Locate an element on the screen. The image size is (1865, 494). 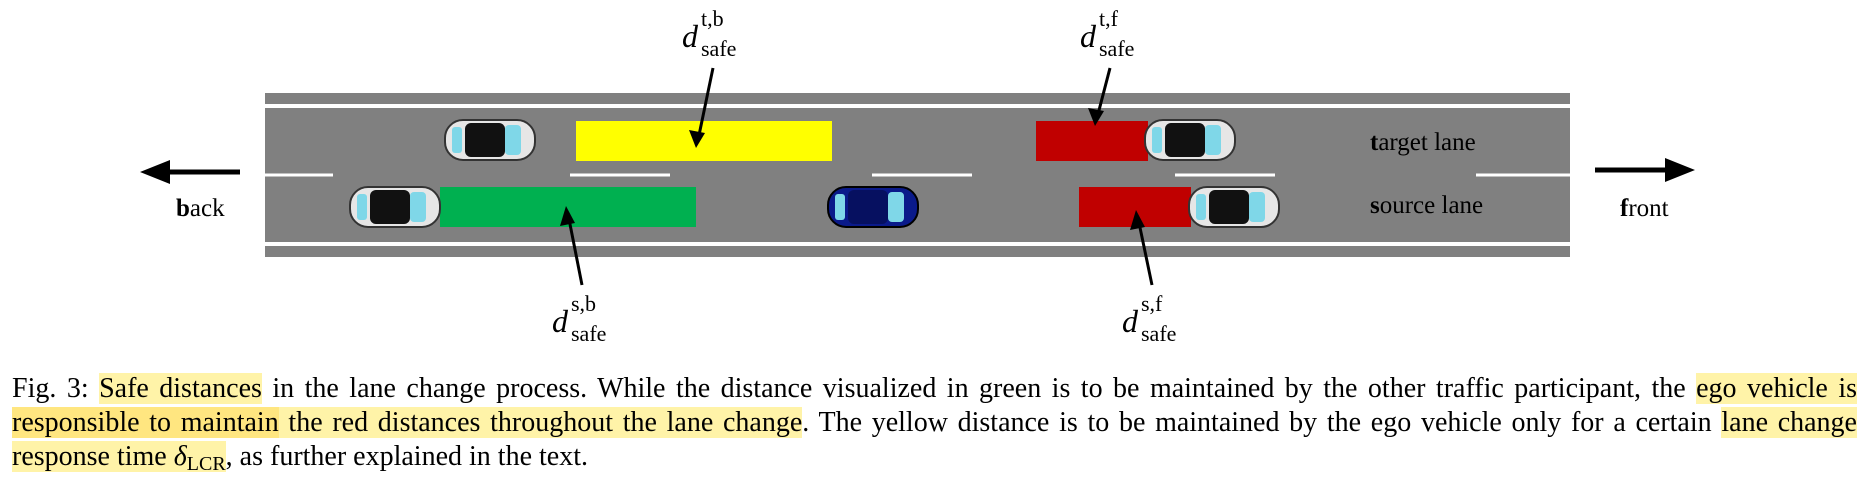
car-ego is located at coordinates (873, 207).